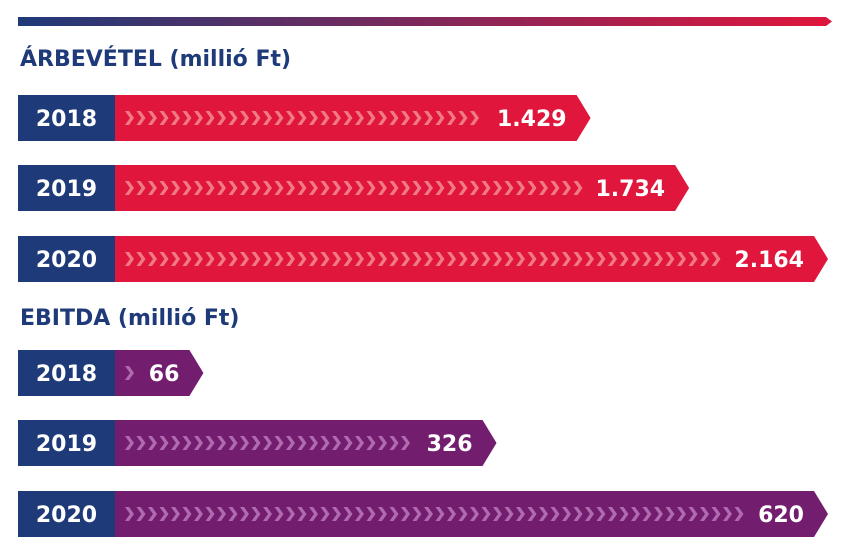  I want to click on revenue-year-box-2019, so click(66, 188).